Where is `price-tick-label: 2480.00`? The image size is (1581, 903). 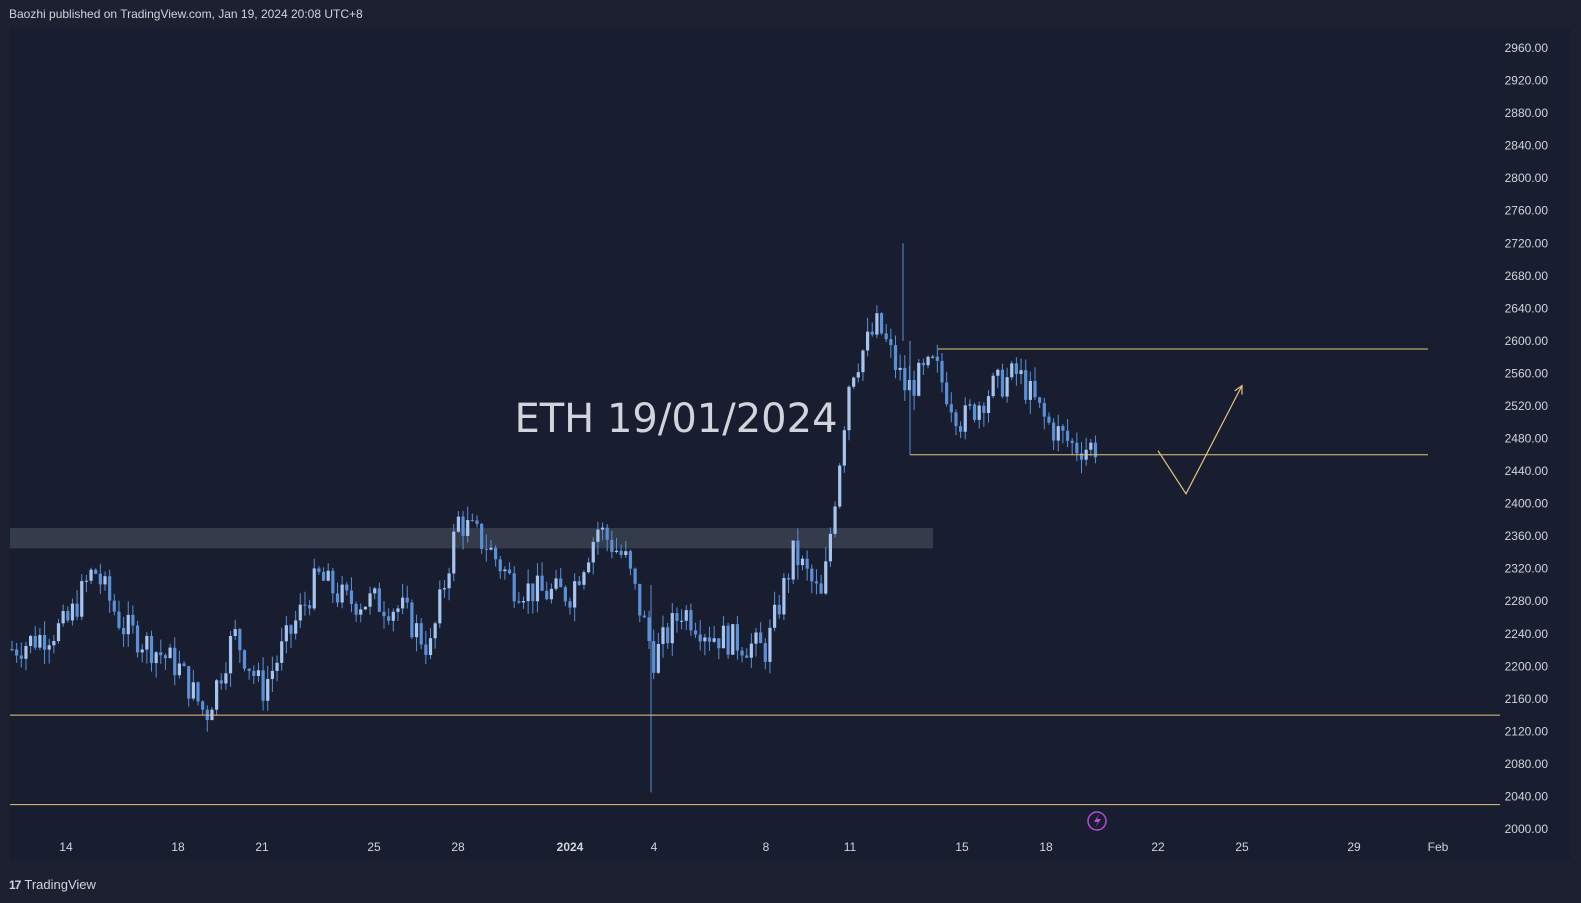 price-tick-label: 2480.00 is located at coordinates (1527, 439).